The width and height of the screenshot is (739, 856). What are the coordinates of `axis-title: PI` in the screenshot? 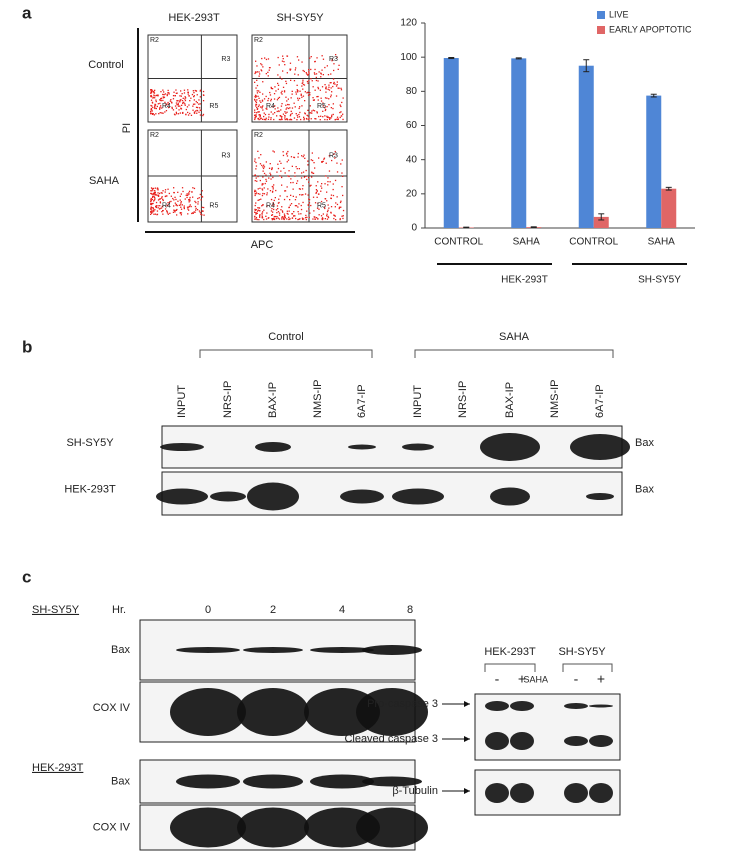 It's located at (127, 128).